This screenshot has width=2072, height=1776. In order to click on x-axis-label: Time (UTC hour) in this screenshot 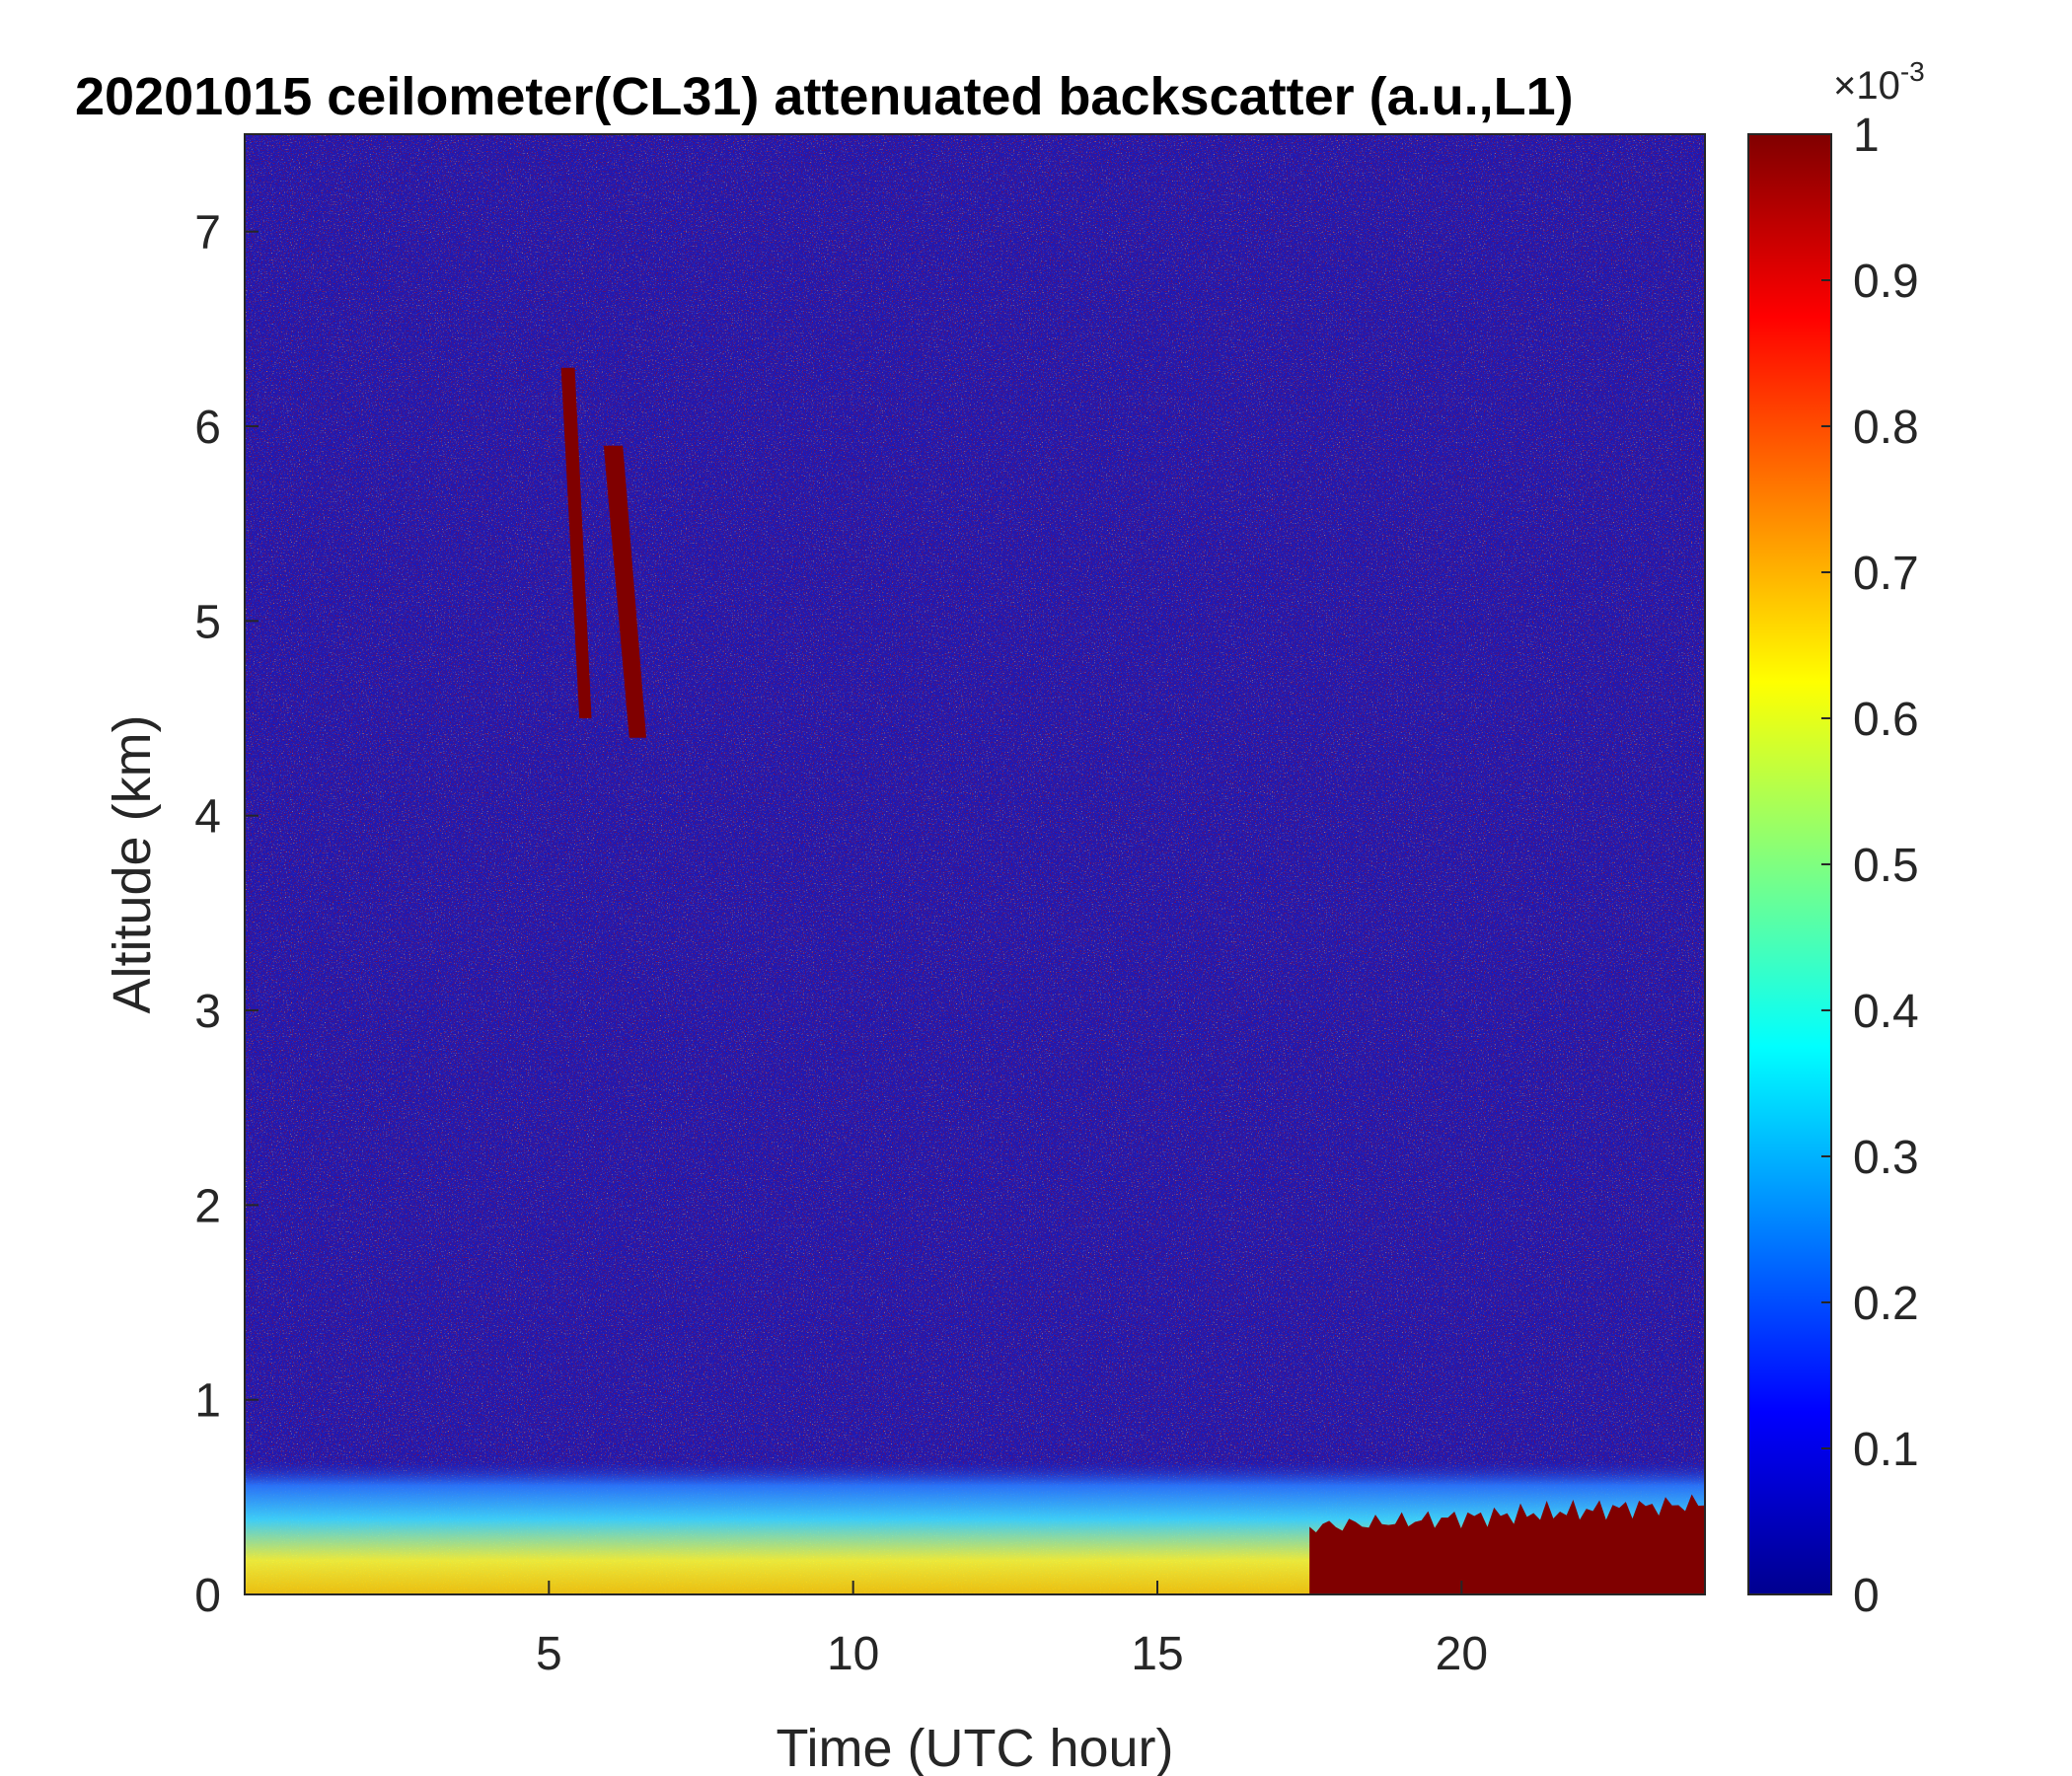, I will do `click(975, 1748)`.